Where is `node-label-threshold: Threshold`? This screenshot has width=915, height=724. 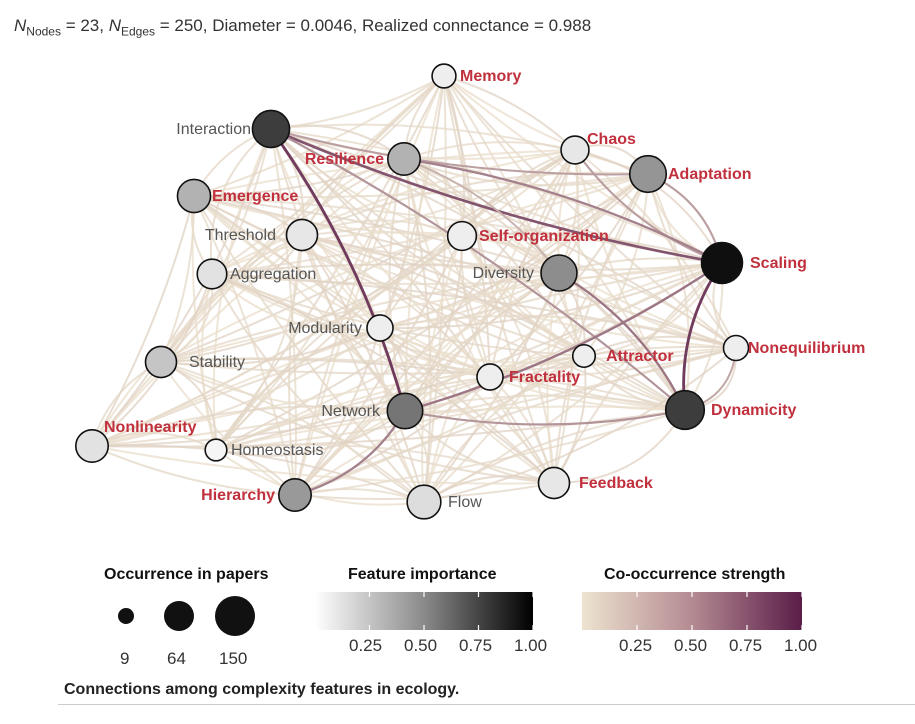 node-label-threshold: Threshold is located at coordinates (240, 235).